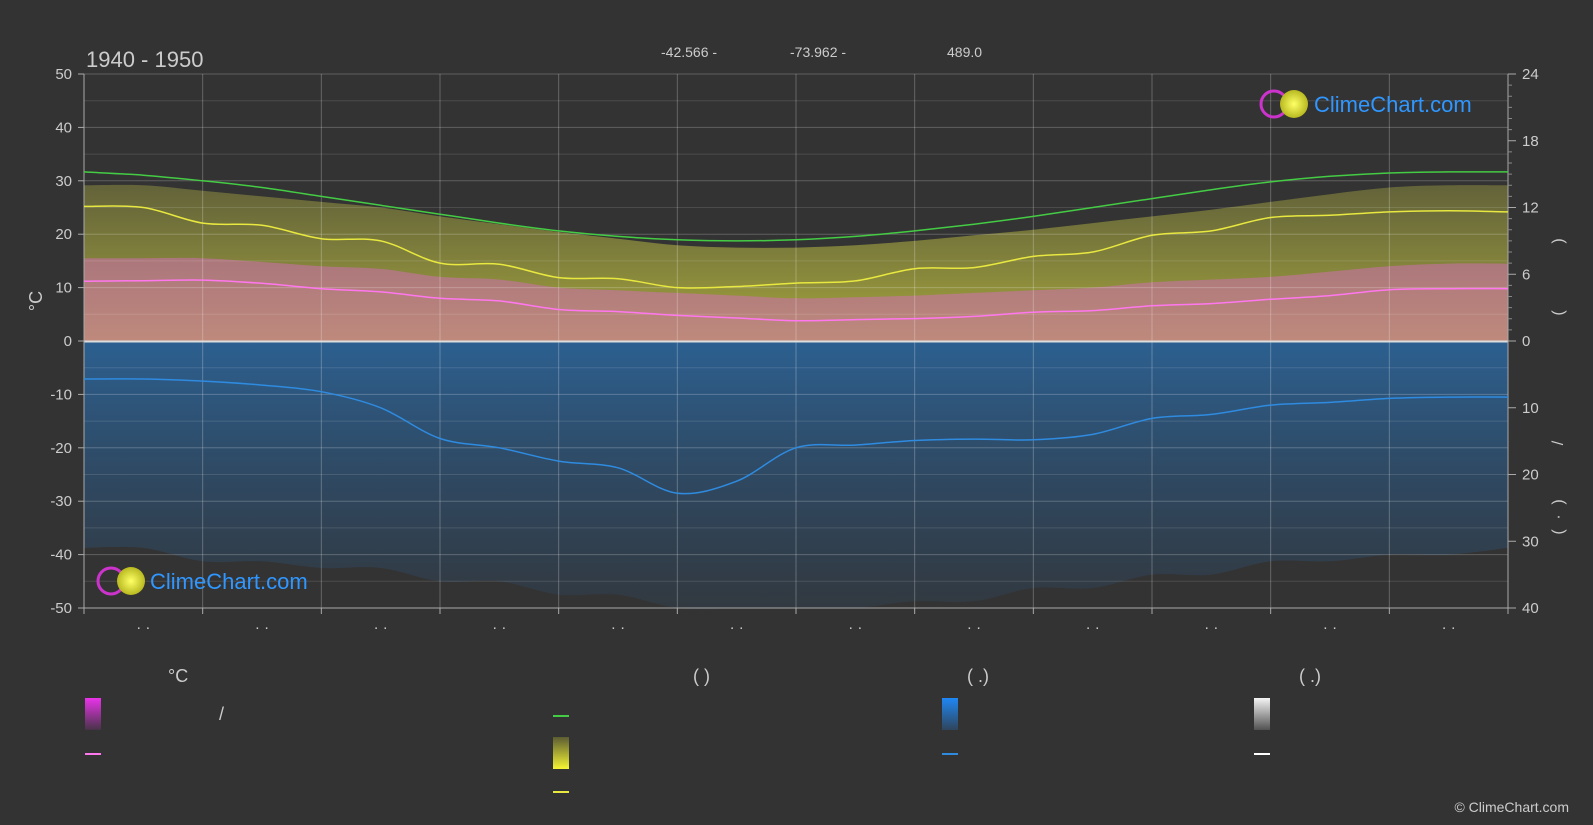  Describe the element at coordinates (93, 714) in the screenshot. I see `legend-temperature-range-swatch` at that location.